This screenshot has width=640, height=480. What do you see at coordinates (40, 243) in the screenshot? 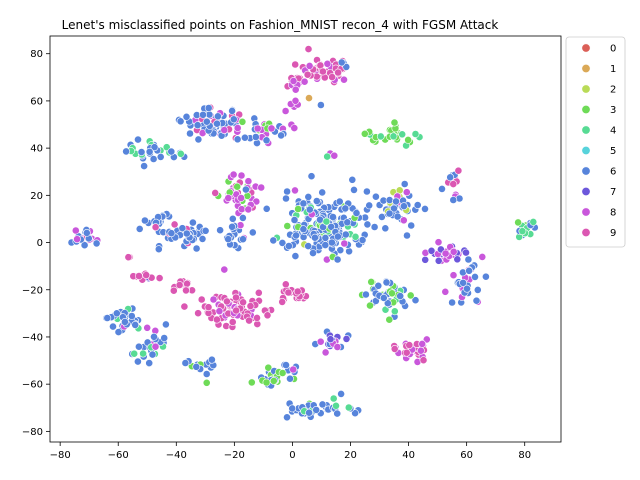
I see `y-tick-label: 0` at bounding box center [40, 243].